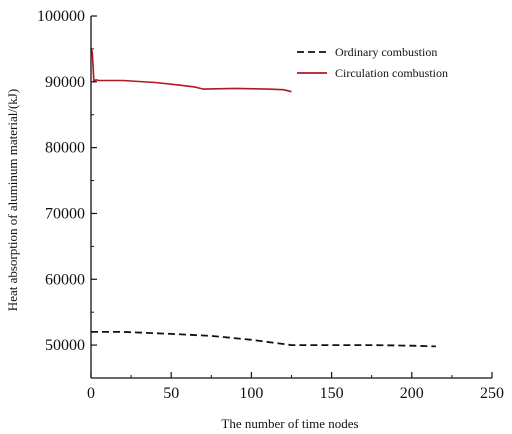  Describe the element at coordinates (91, 393) in the screenshot. I see `x-tick-label: 0` at that location.